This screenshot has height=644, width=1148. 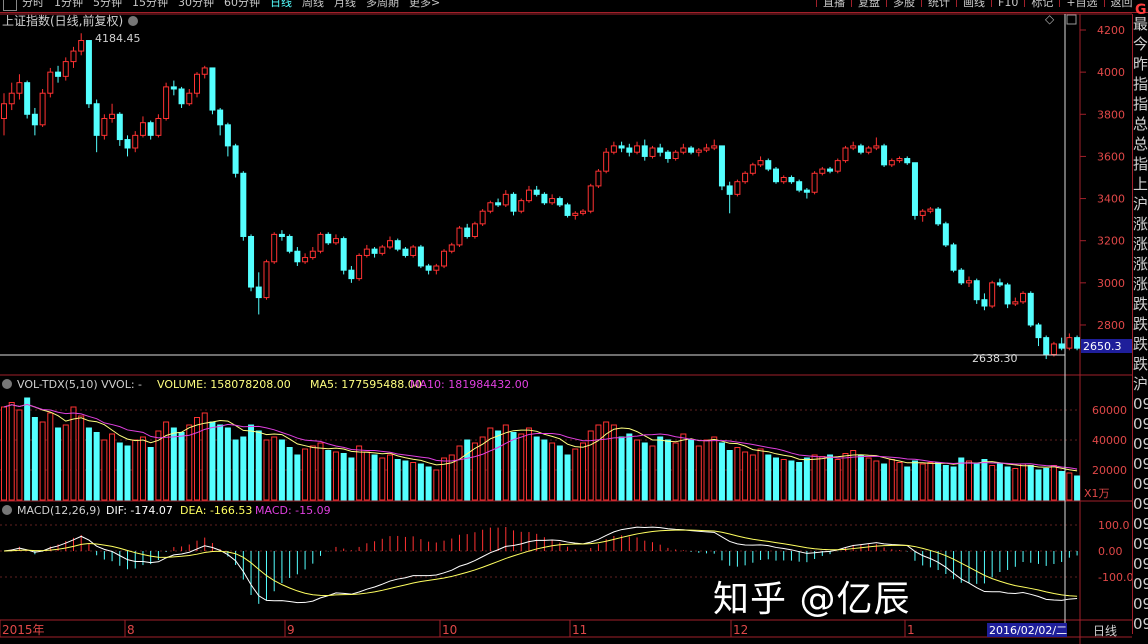 I want to click on tab-1: 1分钟, so click(x=68, y=4).